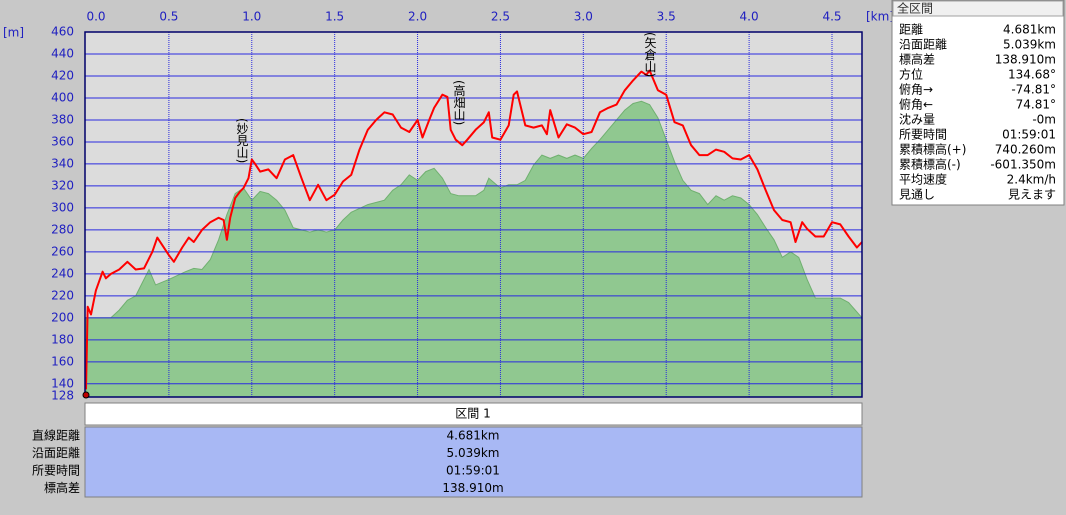 This screenshot has height=515, width=1066. I want to click on y-tick-label: 400, so click(62, 97).